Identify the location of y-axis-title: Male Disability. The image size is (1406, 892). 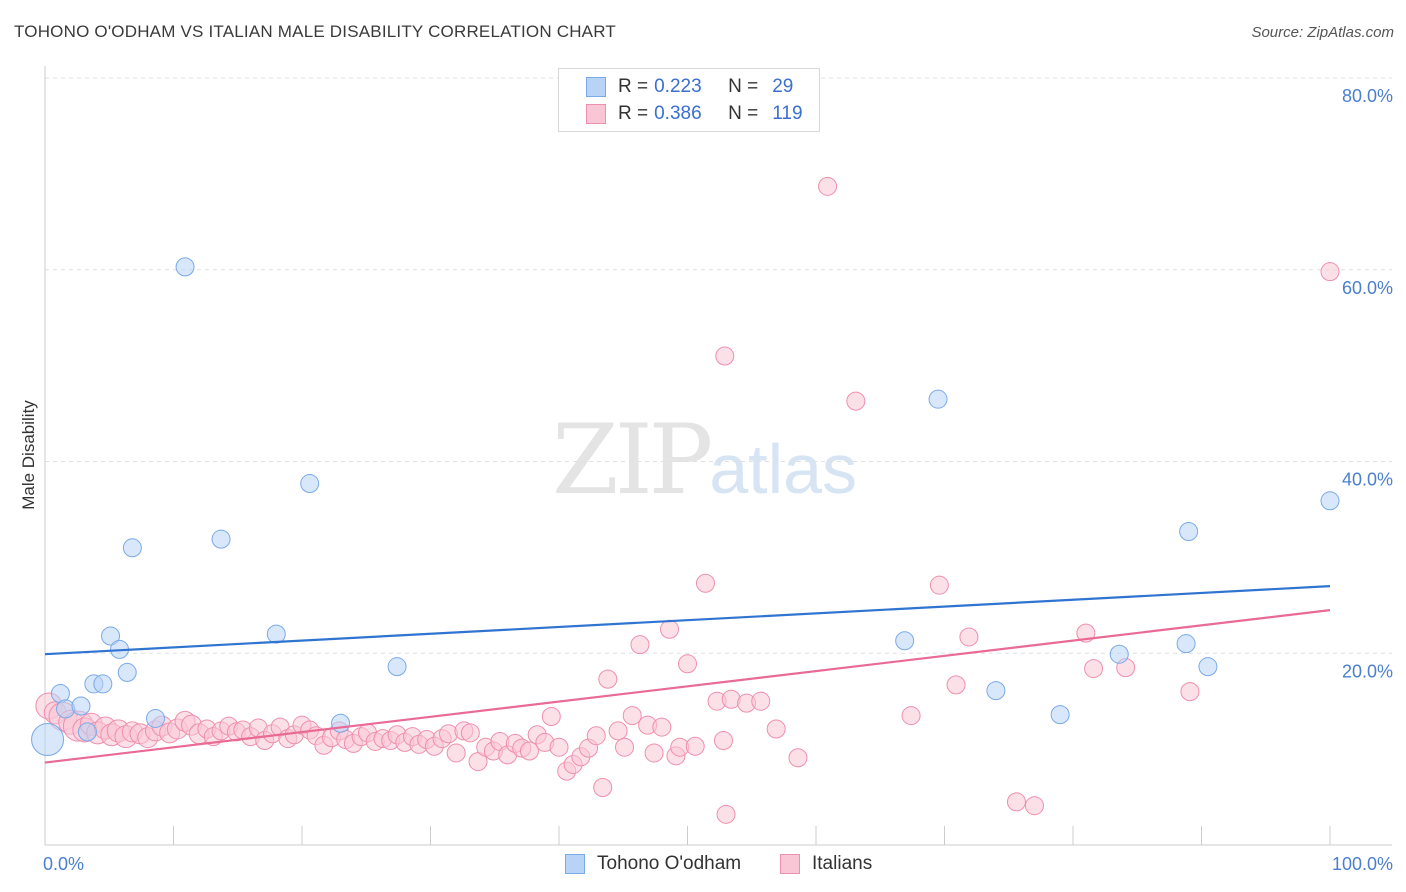
(28, 455).